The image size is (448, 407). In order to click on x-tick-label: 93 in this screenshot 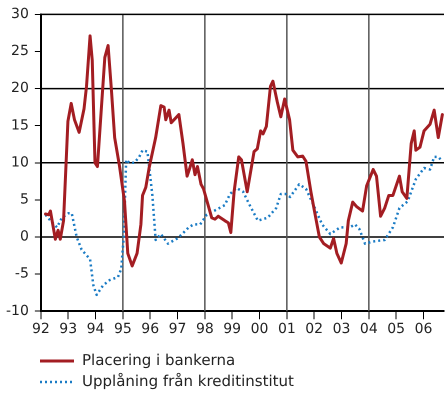, I will do `click(68, 329)`.